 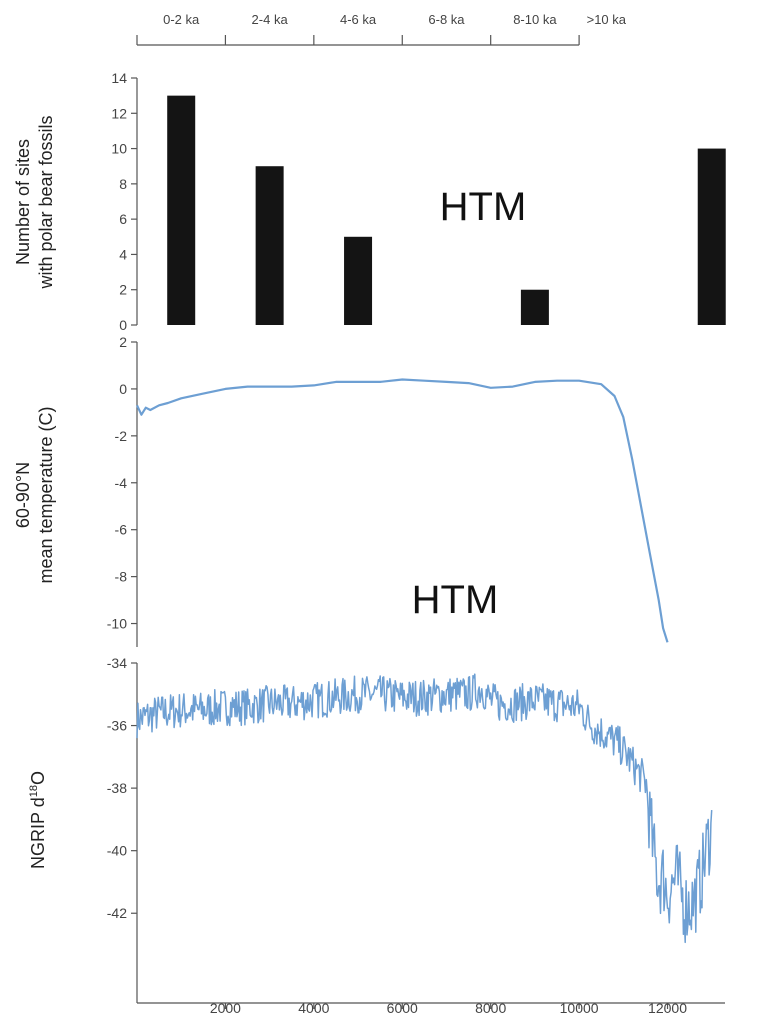 What do you see at coordinates (117, 726) in the screenshot?
I see `y-tick-label: -36` at bounding box center [117, 726].